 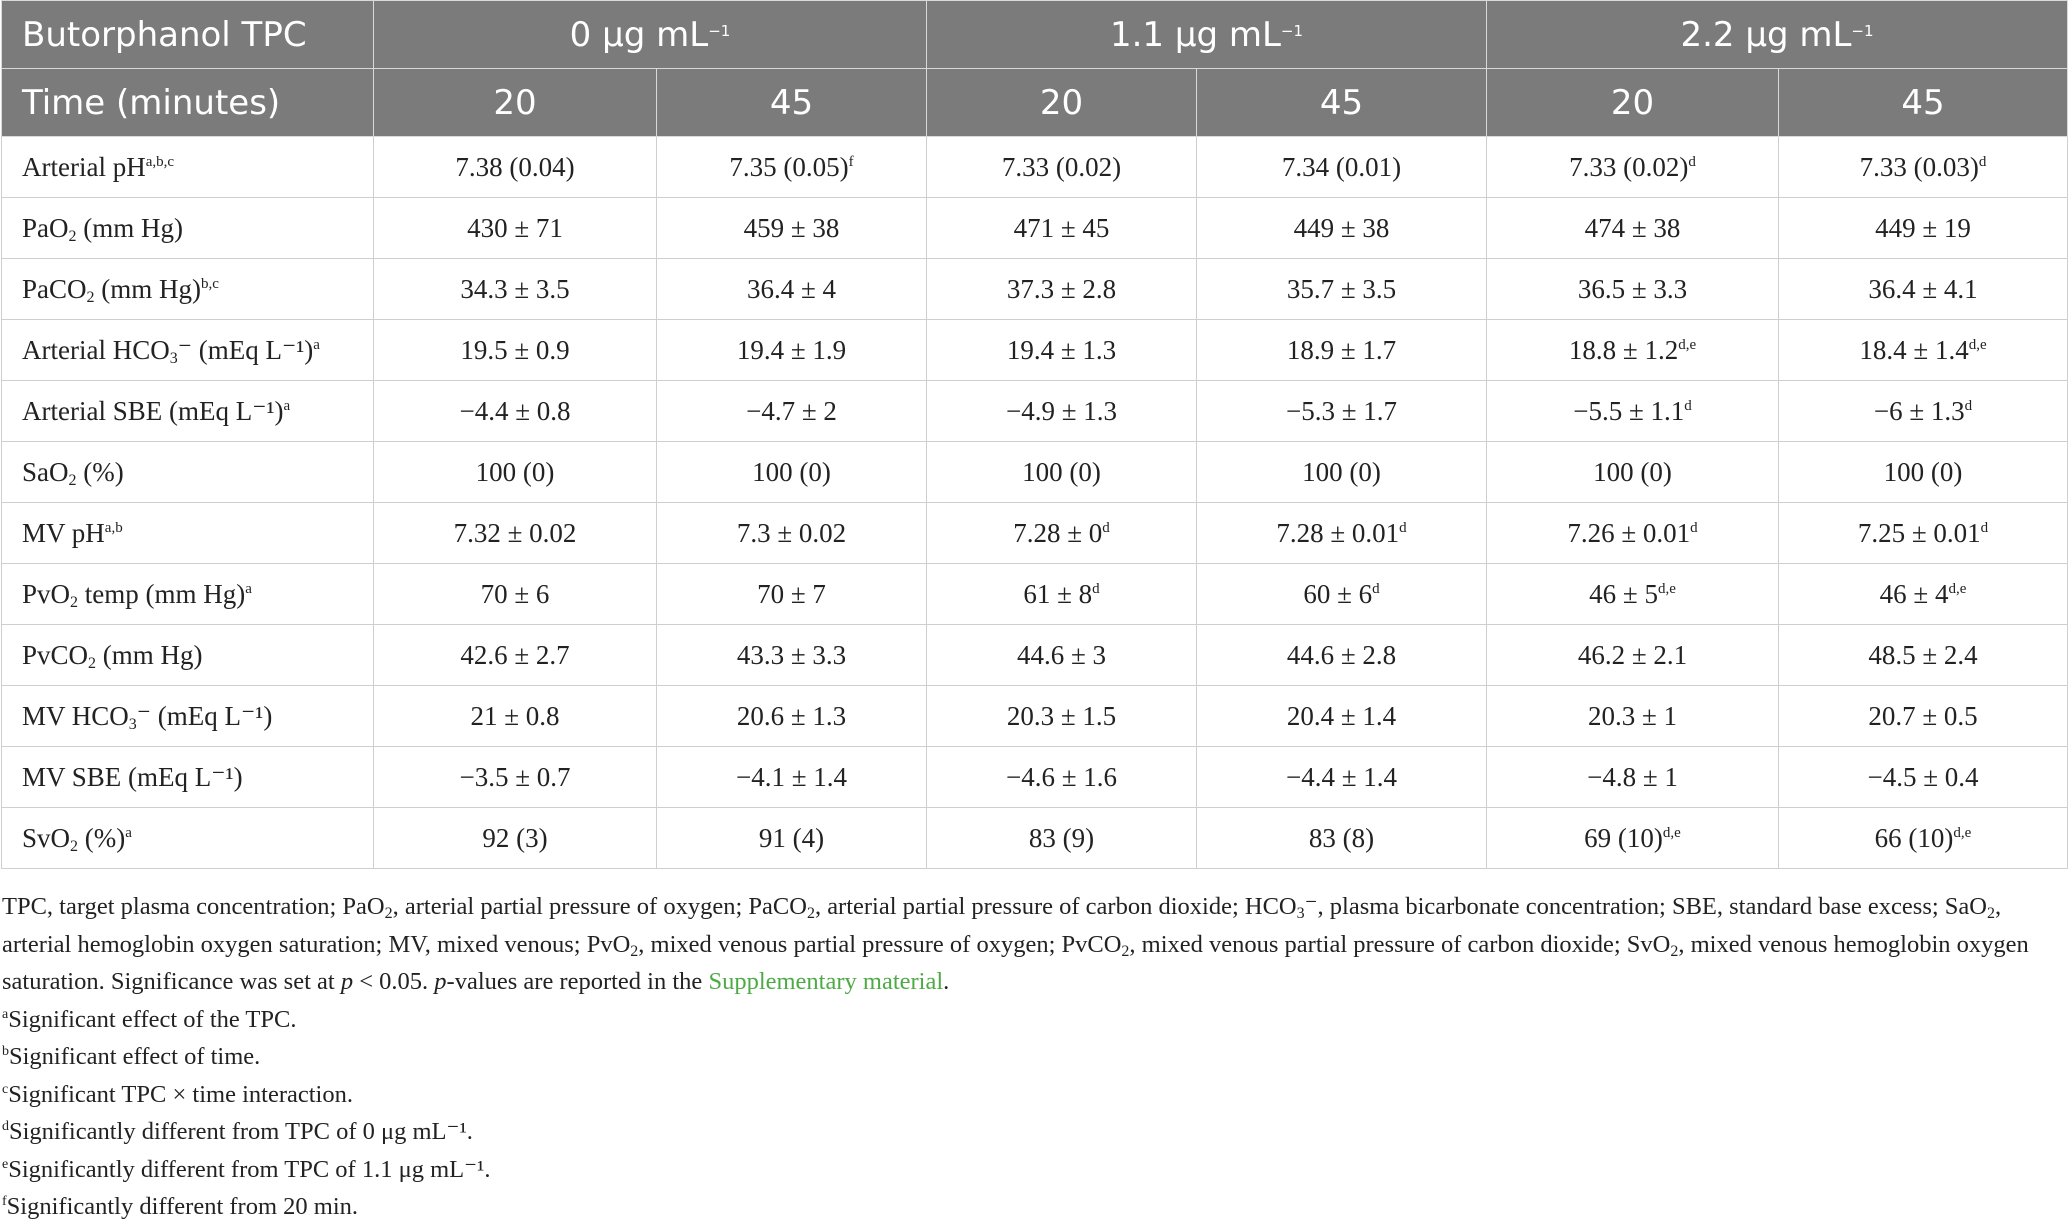 I want to click on table-cell: 7.34 (0.01), so click(x=1341, y=167).